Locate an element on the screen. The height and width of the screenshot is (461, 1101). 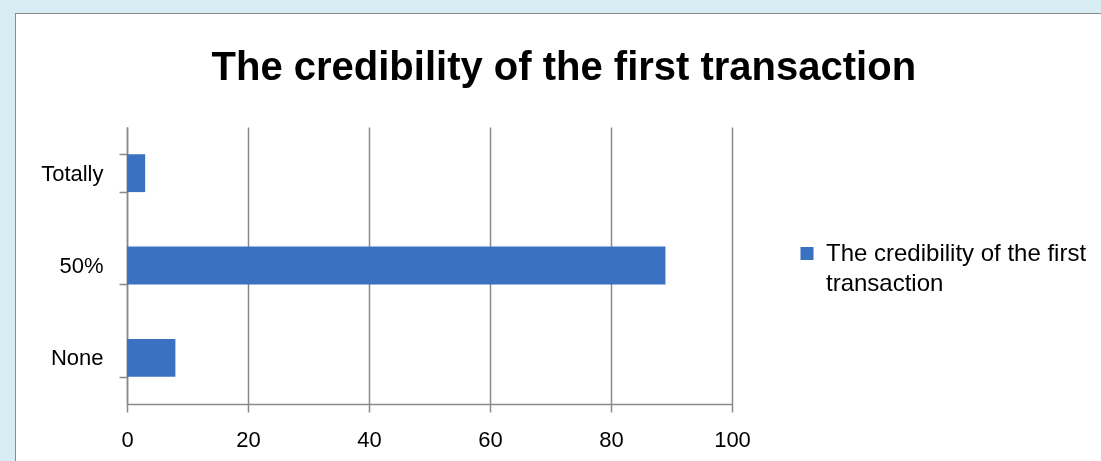
y-tick-label: 50% is located at coordinates (81, 265).